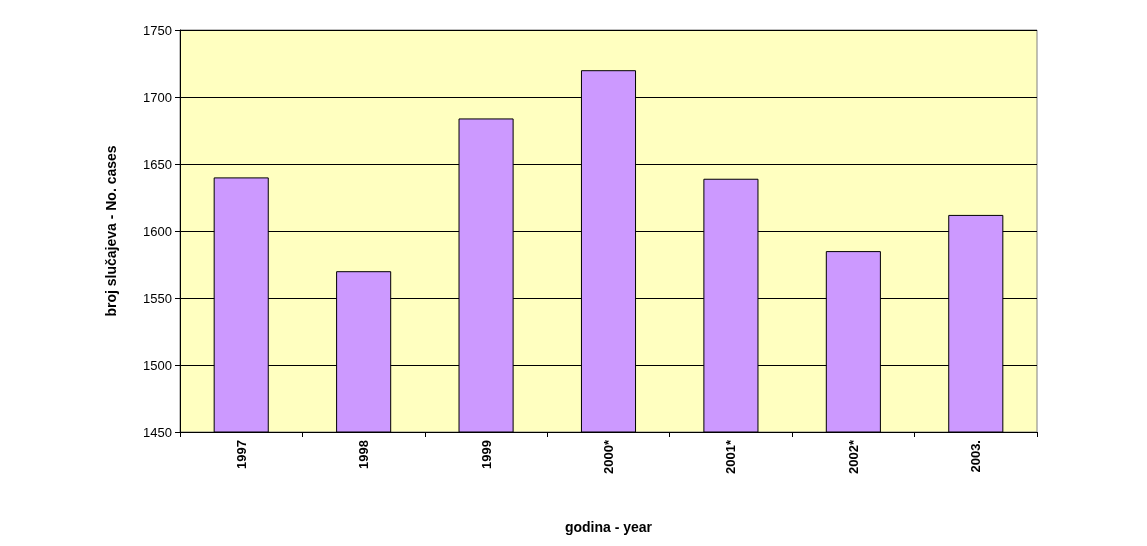  What do you see at coordinates (976, 456) in the screenshot?
I see `x-tick-label: 2003.` at bounding box center [976, 456].